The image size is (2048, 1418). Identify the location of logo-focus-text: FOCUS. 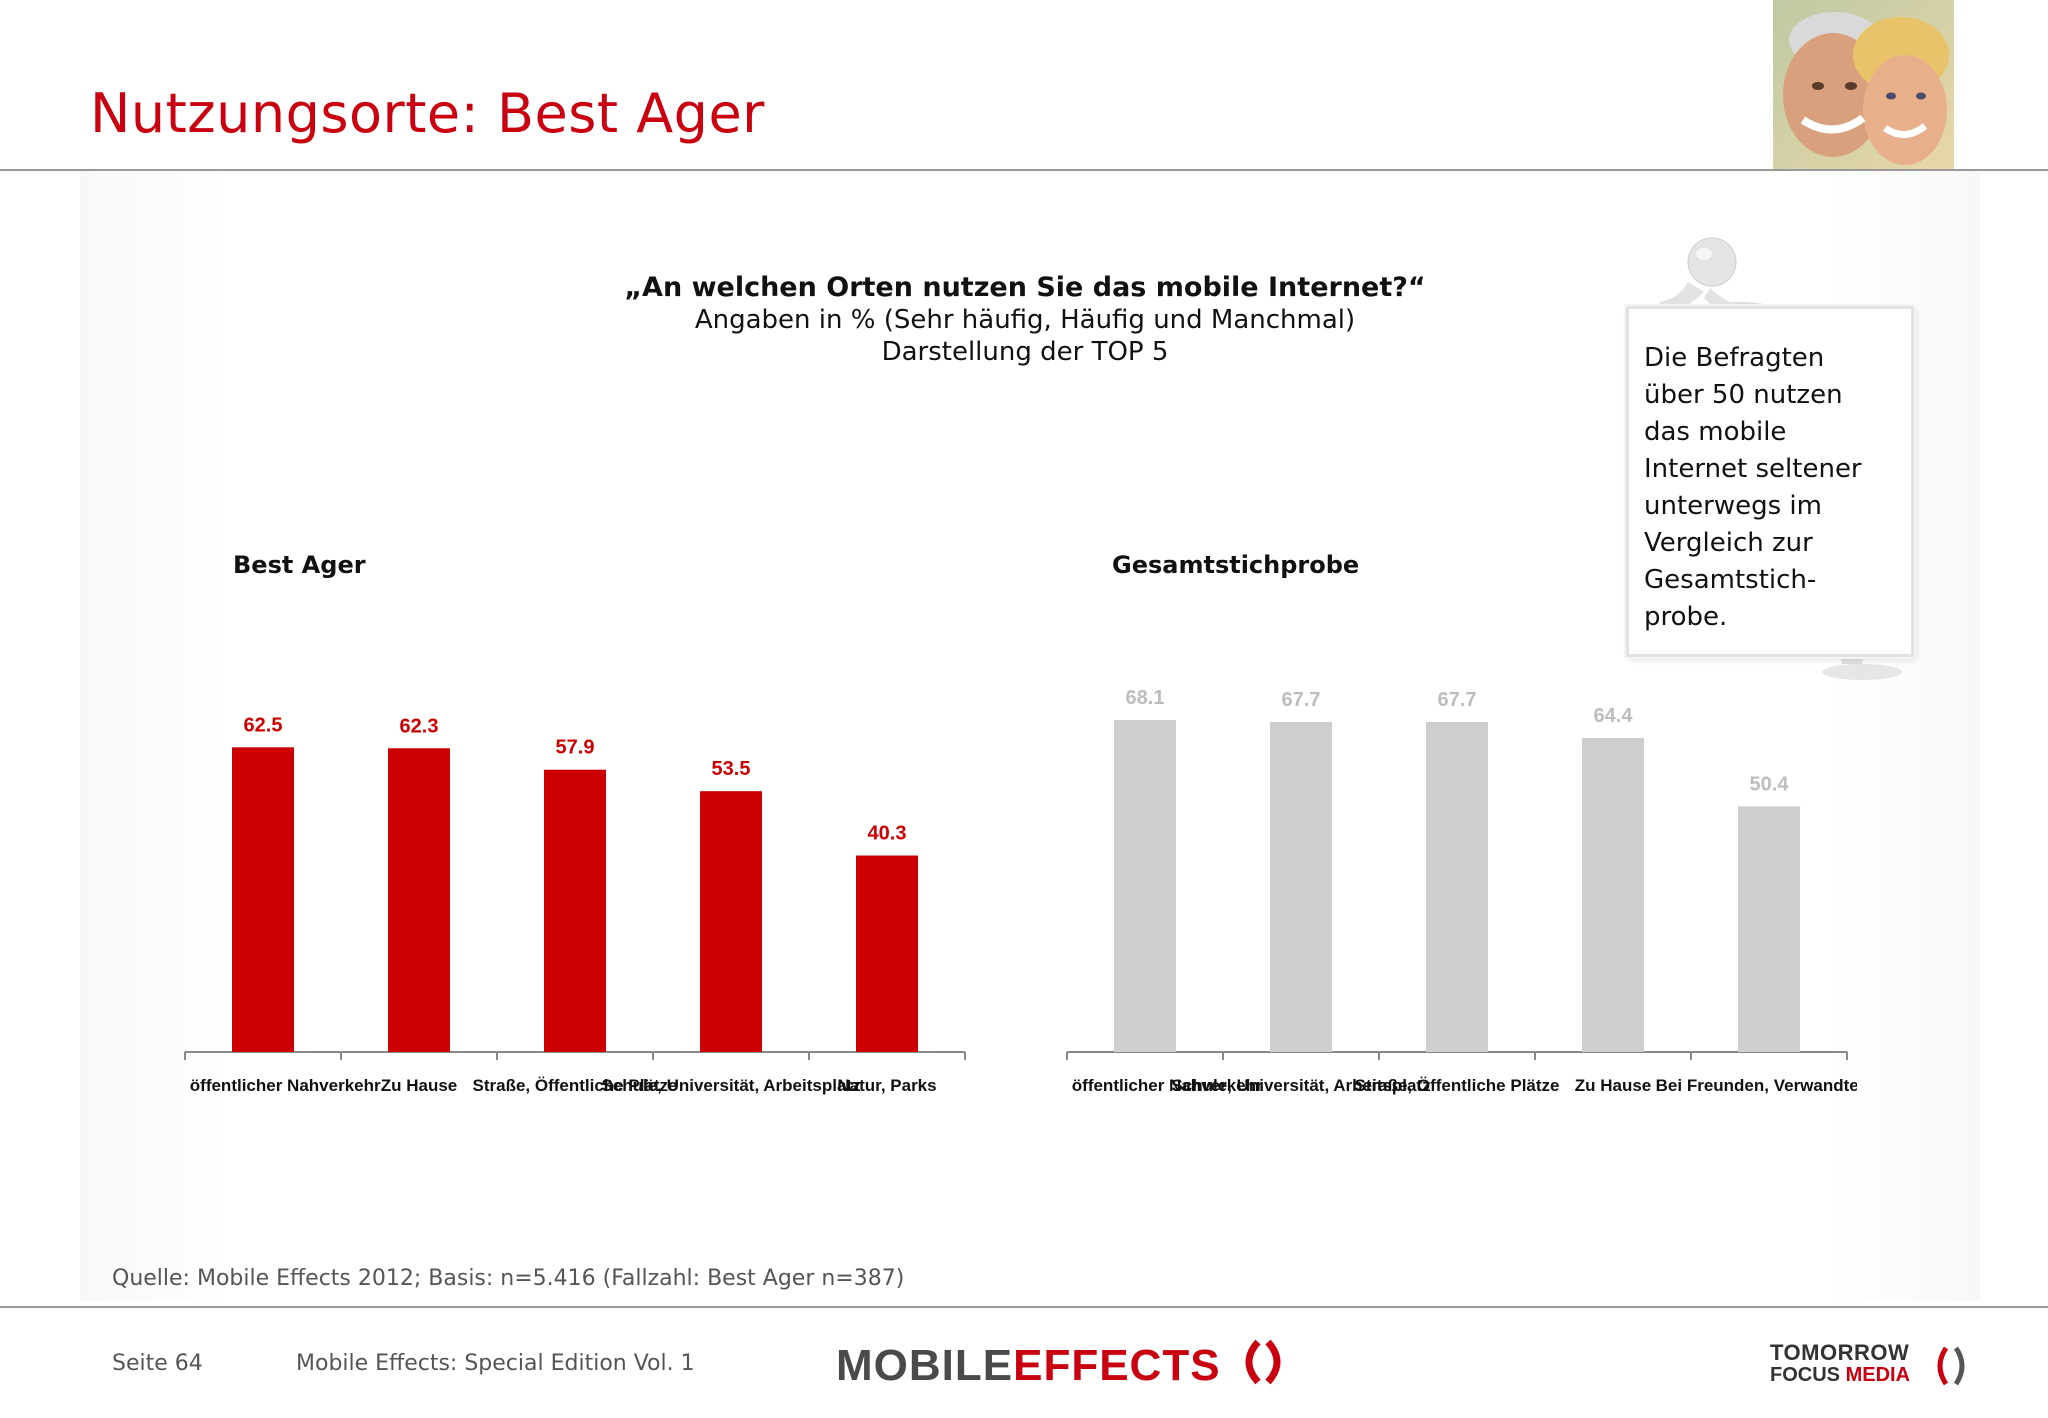
(1805, 1375).